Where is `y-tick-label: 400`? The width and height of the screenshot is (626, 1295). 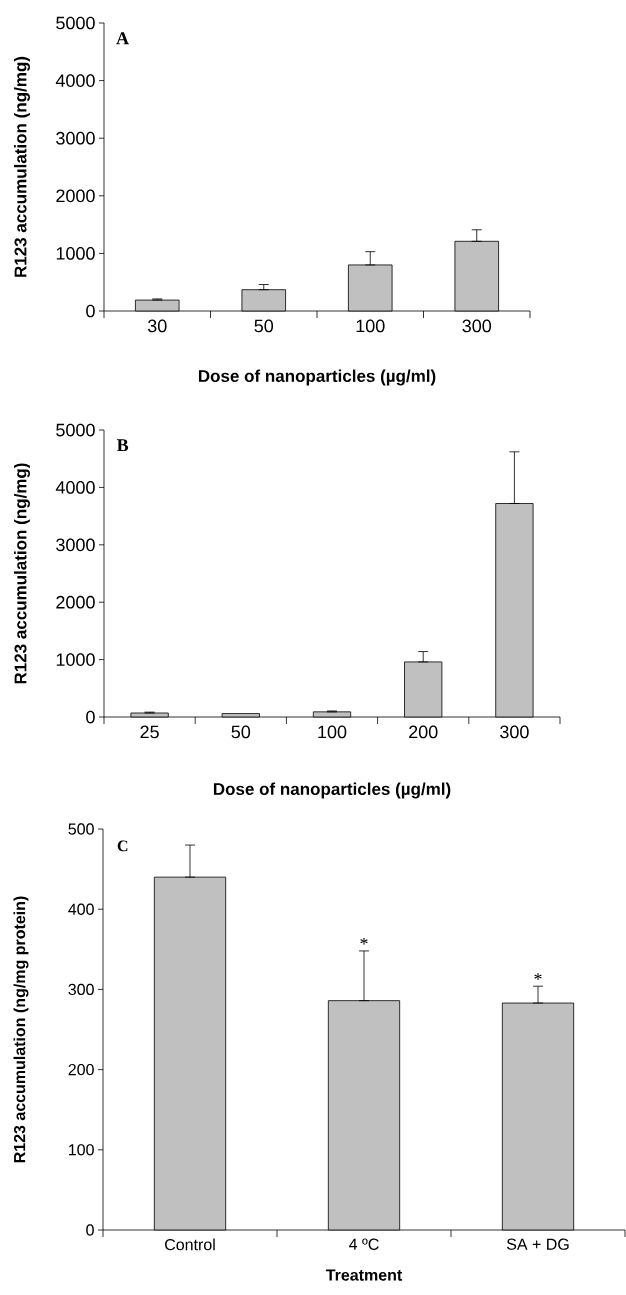
y-tick-label: 400 is located at coordinates (81, 909).